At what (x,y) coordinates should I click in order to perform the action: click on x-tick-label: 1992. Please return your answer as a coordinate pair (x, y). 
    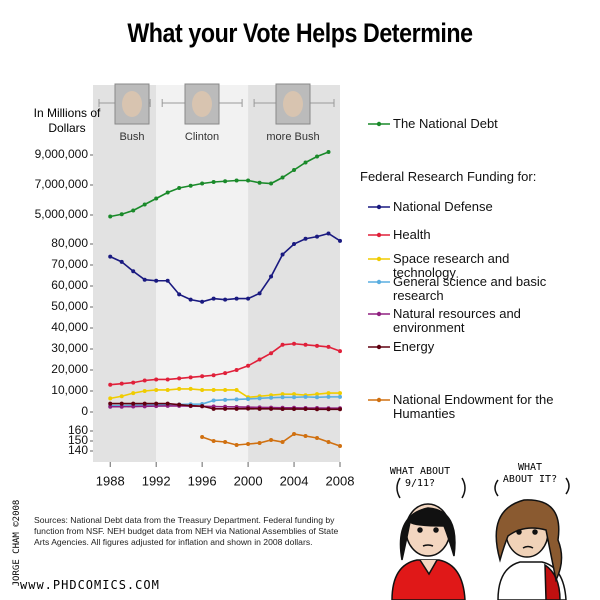
    Looking at the image, I should click on (156, 480).